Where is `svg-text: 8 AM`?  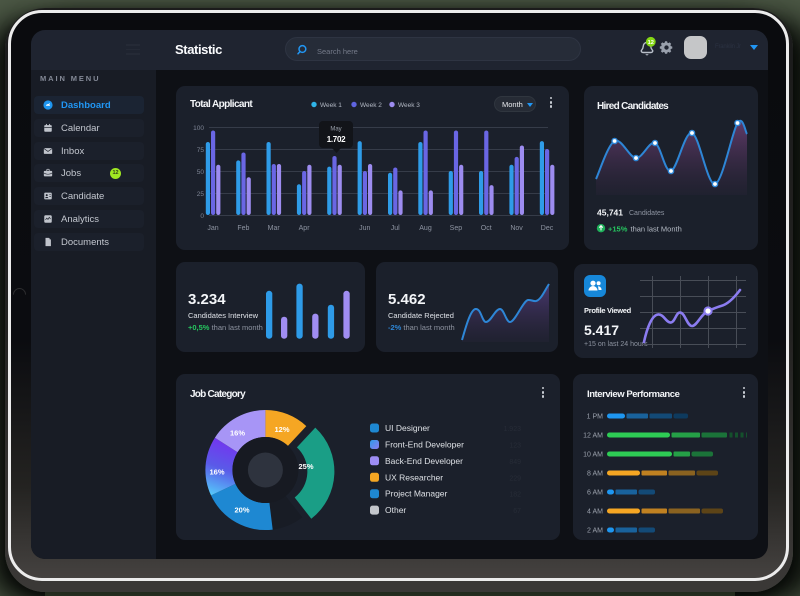 svg-text: 8 AM is located at coordinates (595, 474).